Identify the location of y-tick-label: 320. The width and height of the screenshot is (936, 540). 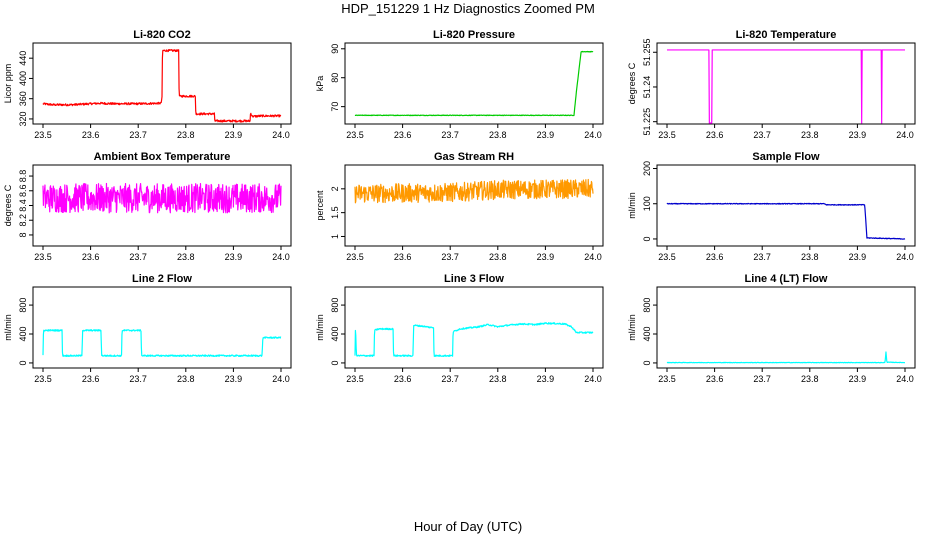
(23, 118).